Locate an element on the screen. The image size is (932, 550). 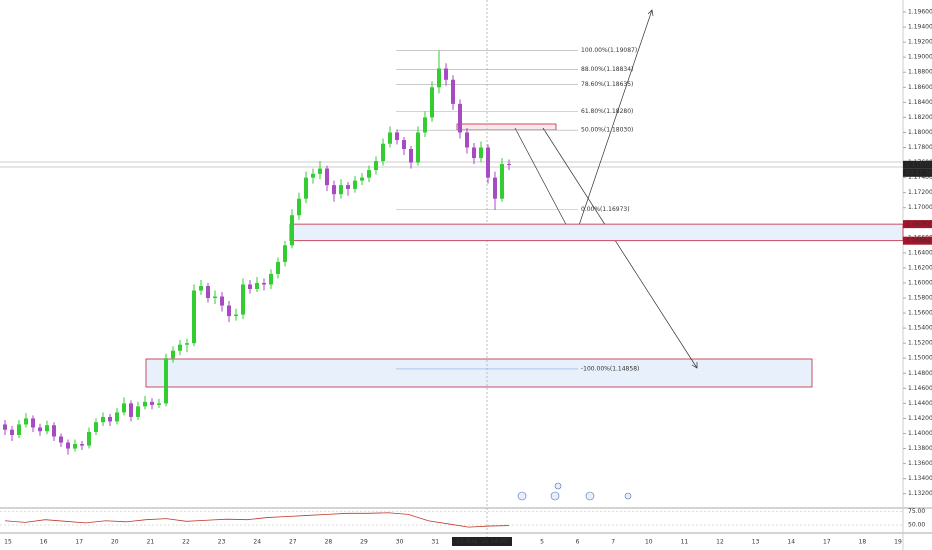
osc-tick-label: 50.00 is located at coordinates (916, 525).